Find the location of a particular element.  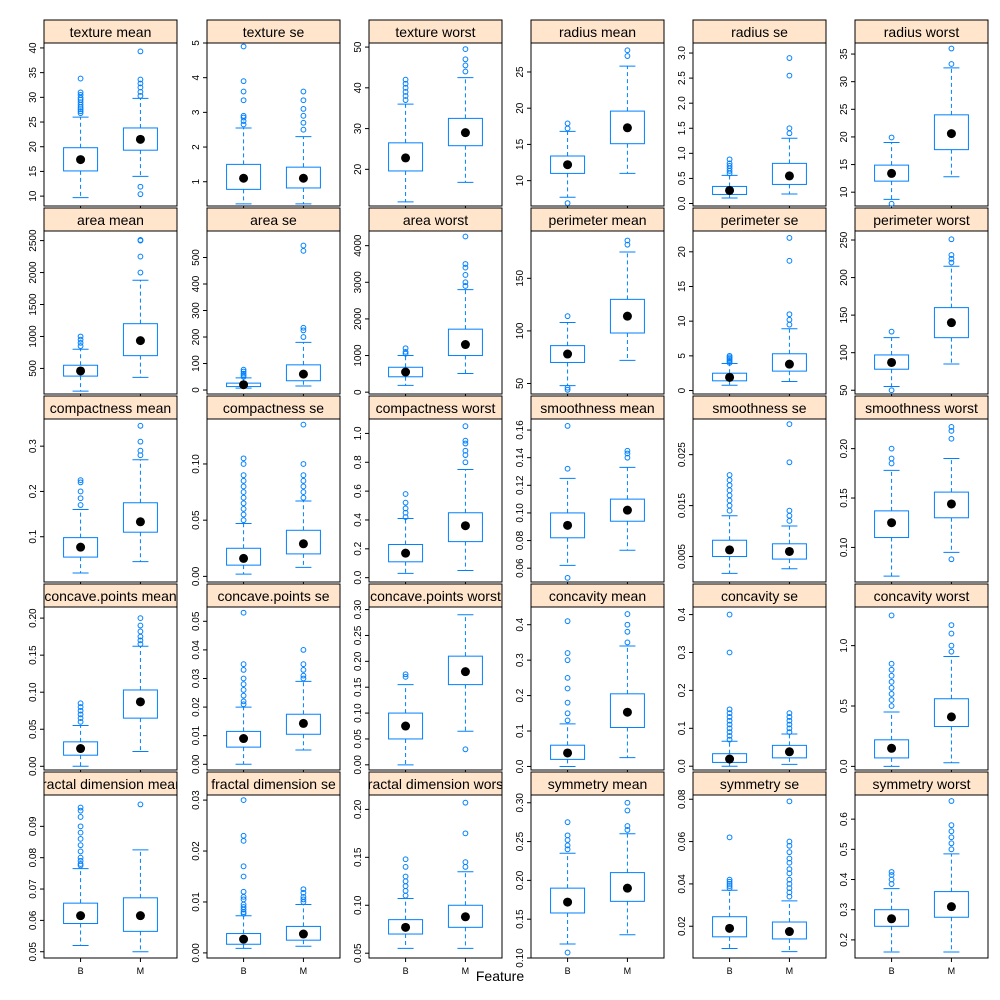

panel-radius-worst: radius worst101520253035BM is located at coordinates (914, 121).